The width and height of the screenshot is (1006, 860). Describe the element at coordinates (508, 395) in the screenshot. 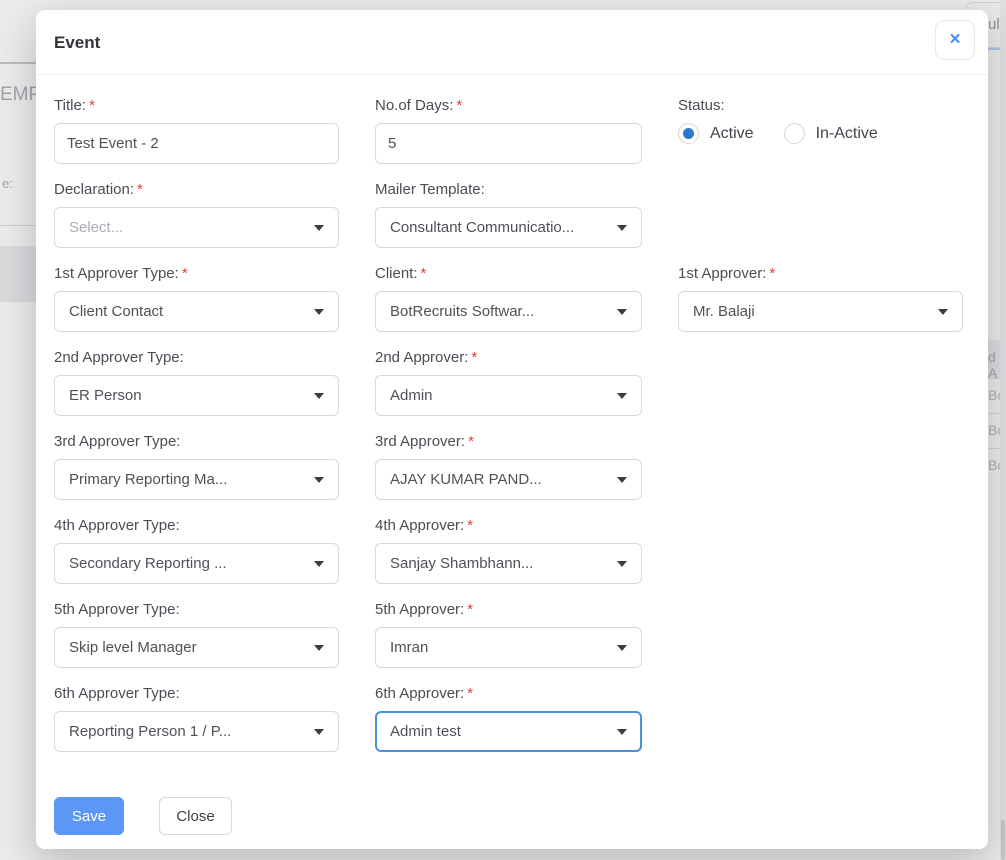

I see `approver-2-select: Admin` at that location.